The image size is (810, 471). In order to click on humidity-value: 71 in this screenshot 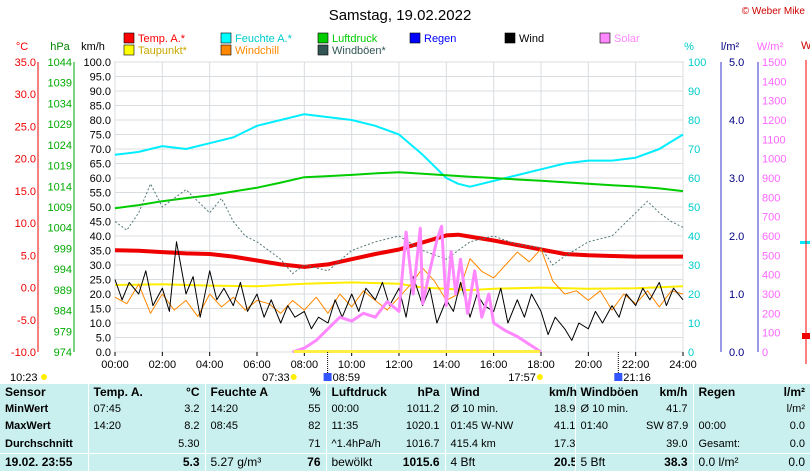, I will do `click(314, 443)`.